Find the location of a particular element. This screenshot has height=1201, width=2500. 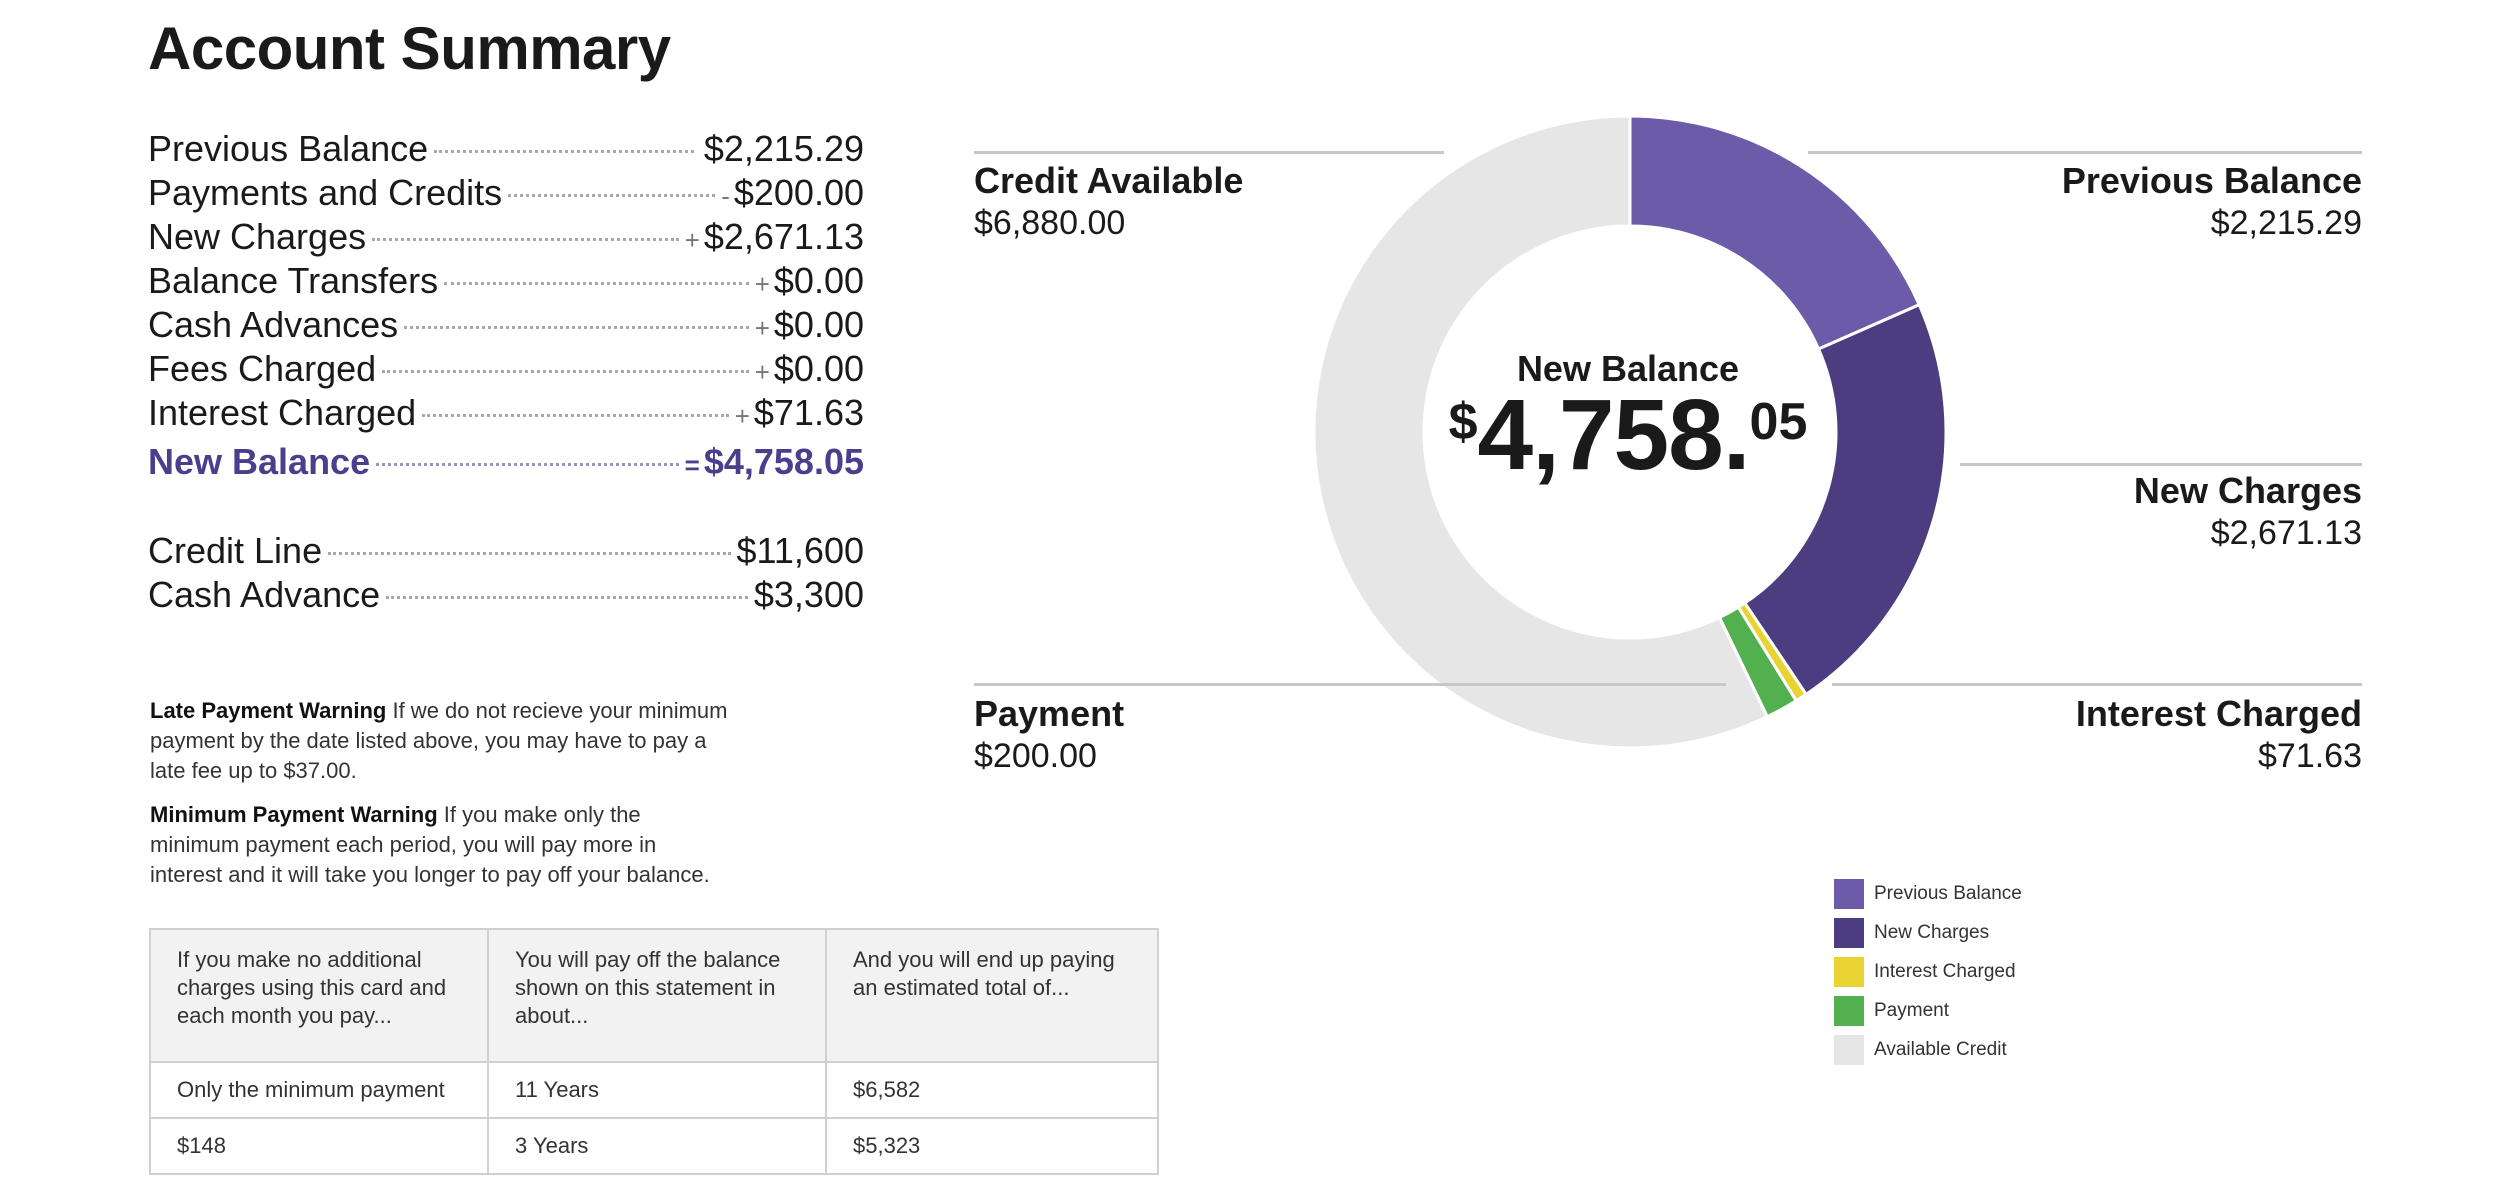

limit-row-credit-line: Credit Line $11,600 is located at coordinates (506, 551).